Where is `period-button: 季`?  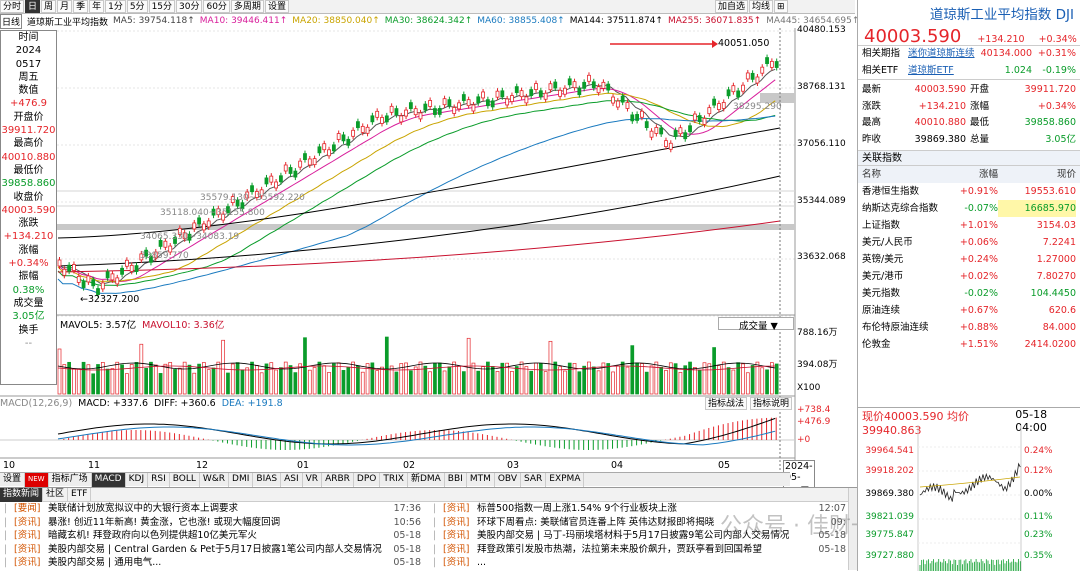
period-button: 季 is located at coordinates (81, 6).